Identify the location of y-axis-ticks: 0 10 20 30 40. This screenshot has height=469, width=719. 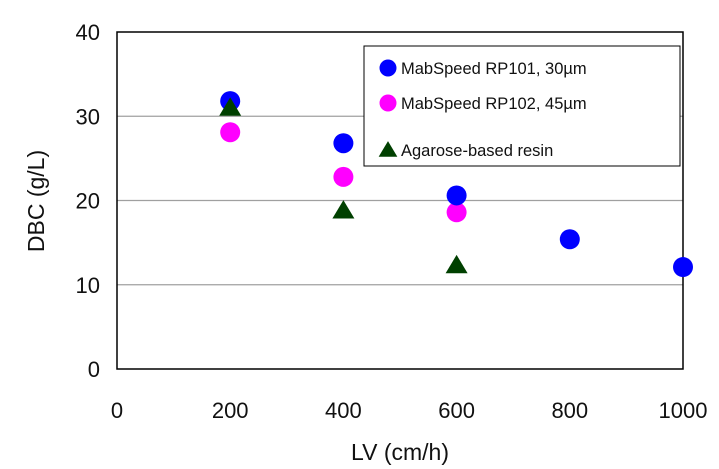
(88, 201).